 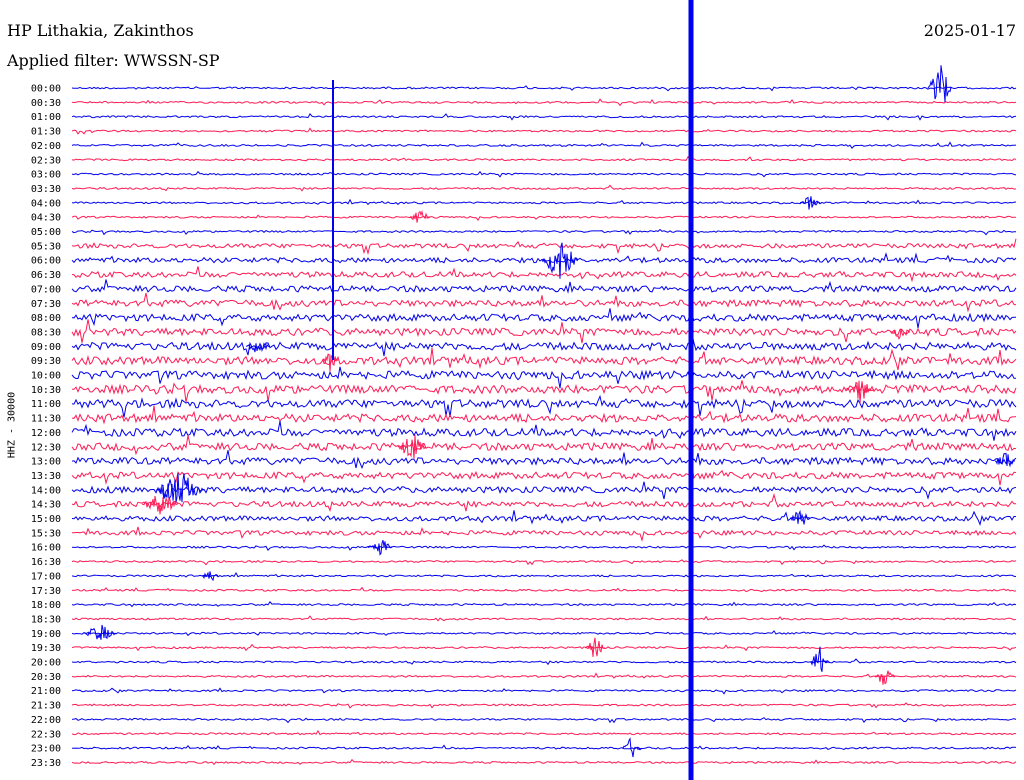 I want to click on time-label: 06:00, so click(x=46, y=261).